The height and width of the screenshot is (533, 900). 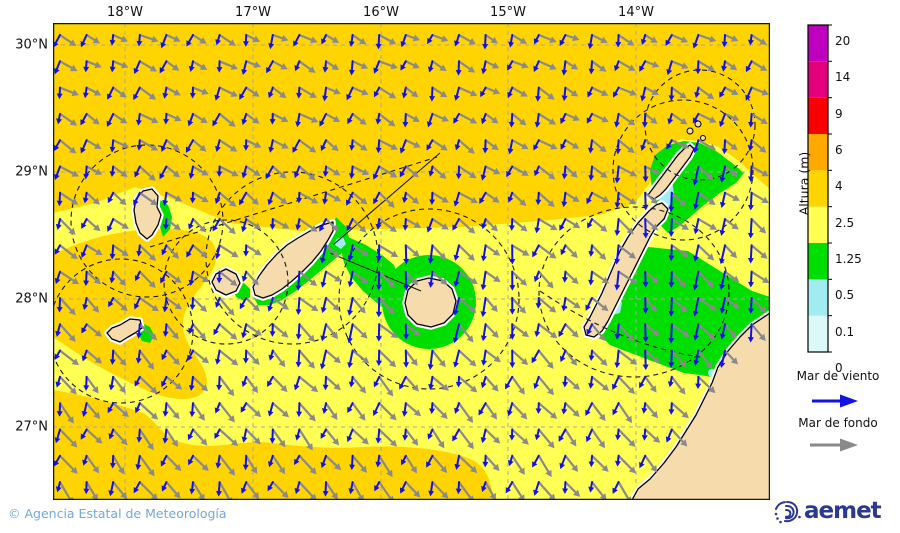 What do you see at coordinates (293, 260) in the screenshot?
I see `island-tenerife` at bounding box center [293, 260].